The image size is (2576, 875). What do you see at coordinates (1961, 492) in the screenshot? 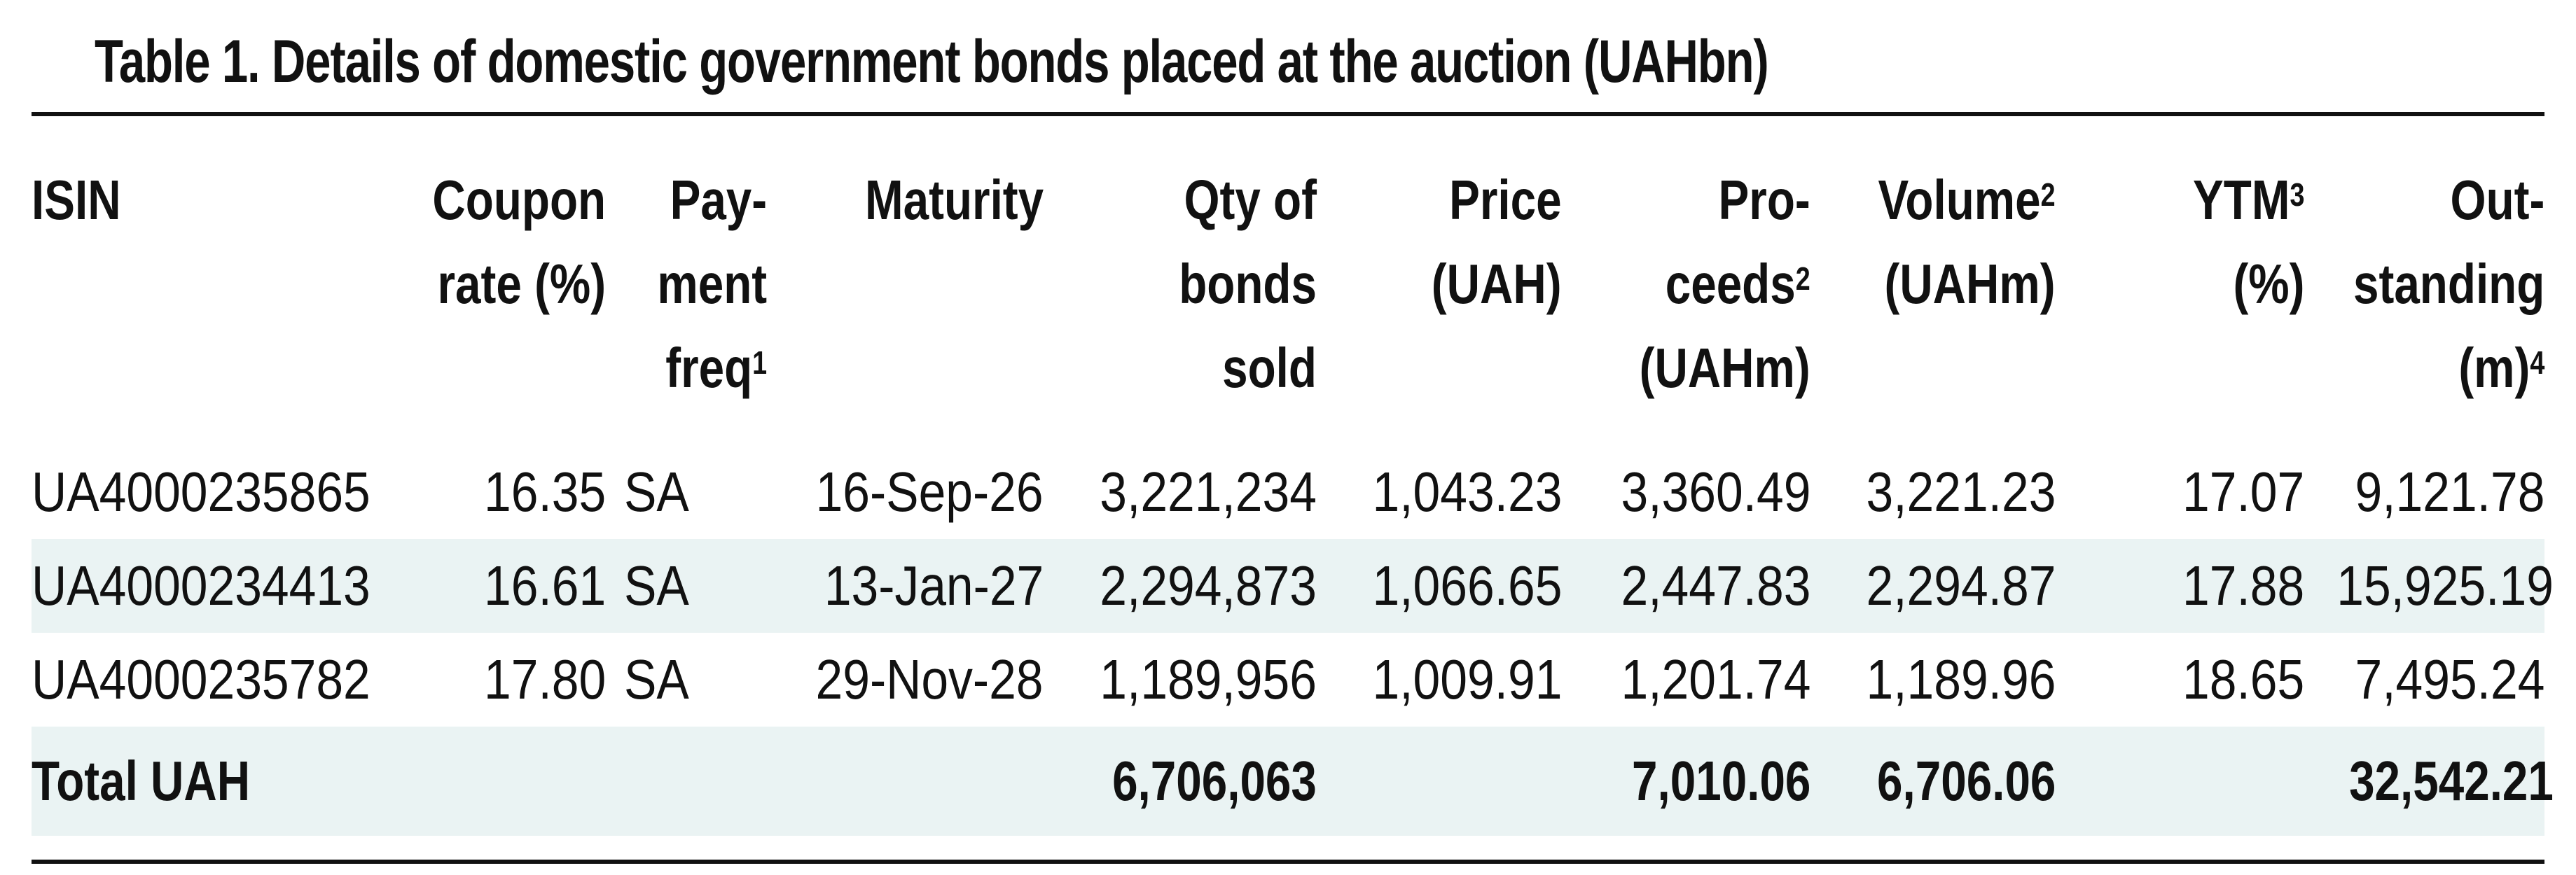
I see `cell-volume: 3,221.23` at bounding box center [1961, 492].